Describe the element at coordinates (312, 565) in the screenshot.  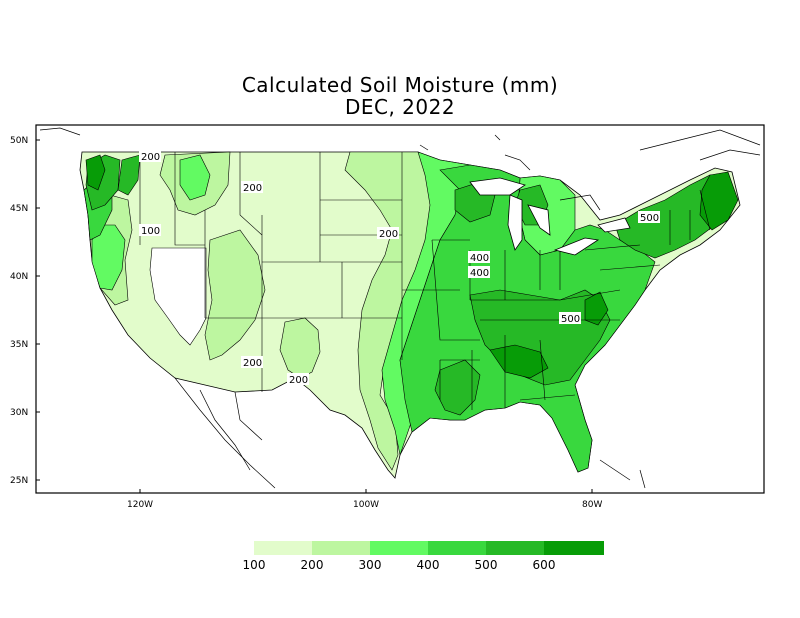
I see `legend-label: 200` at that location.